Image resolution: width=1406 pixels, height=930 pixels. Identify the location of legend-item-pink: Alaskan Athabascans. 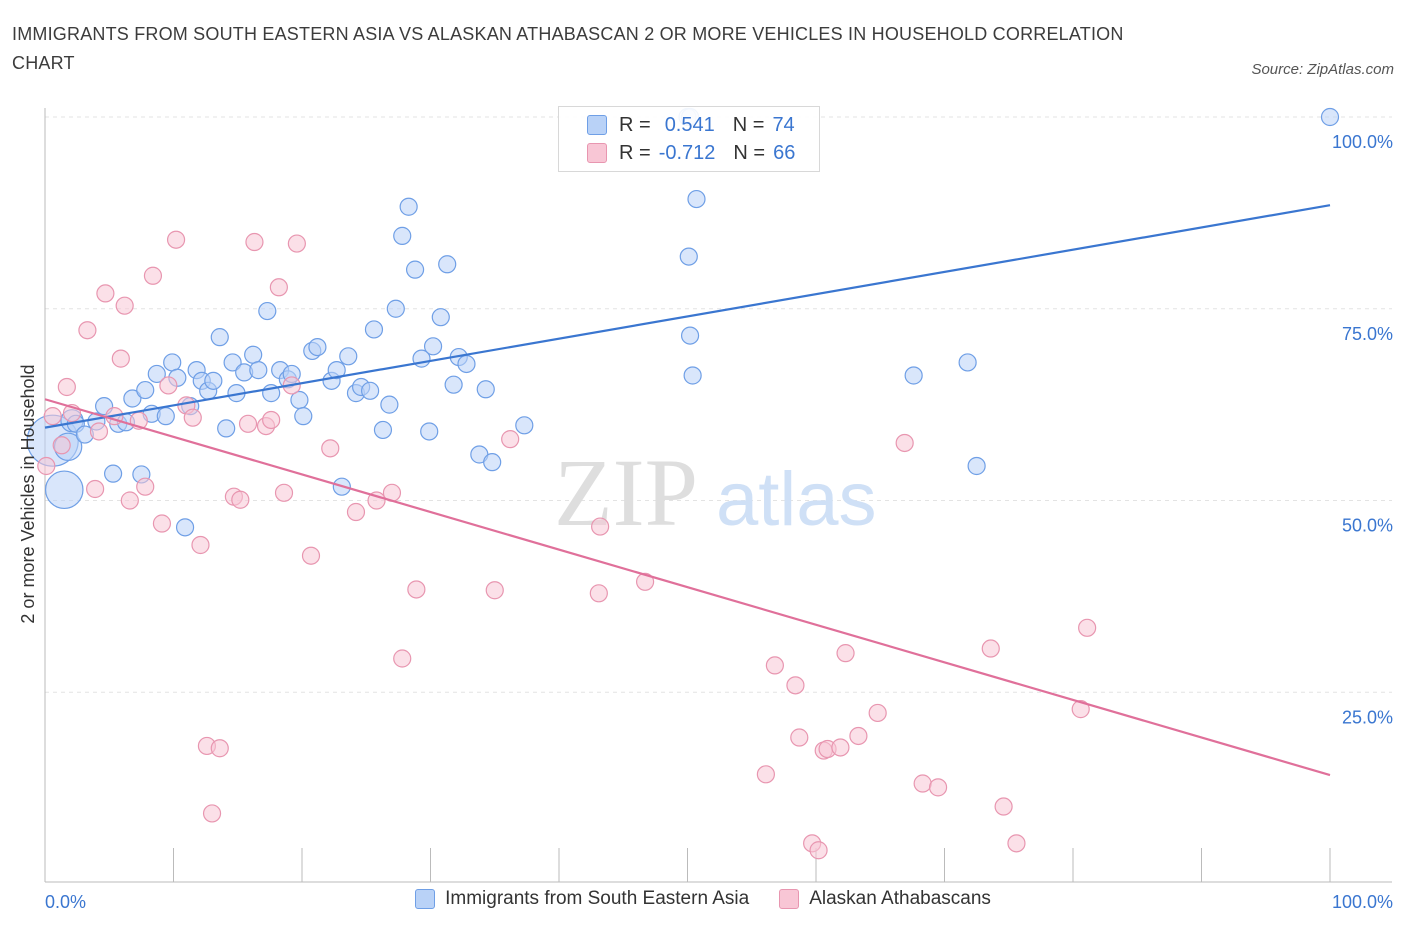
(885, 899).